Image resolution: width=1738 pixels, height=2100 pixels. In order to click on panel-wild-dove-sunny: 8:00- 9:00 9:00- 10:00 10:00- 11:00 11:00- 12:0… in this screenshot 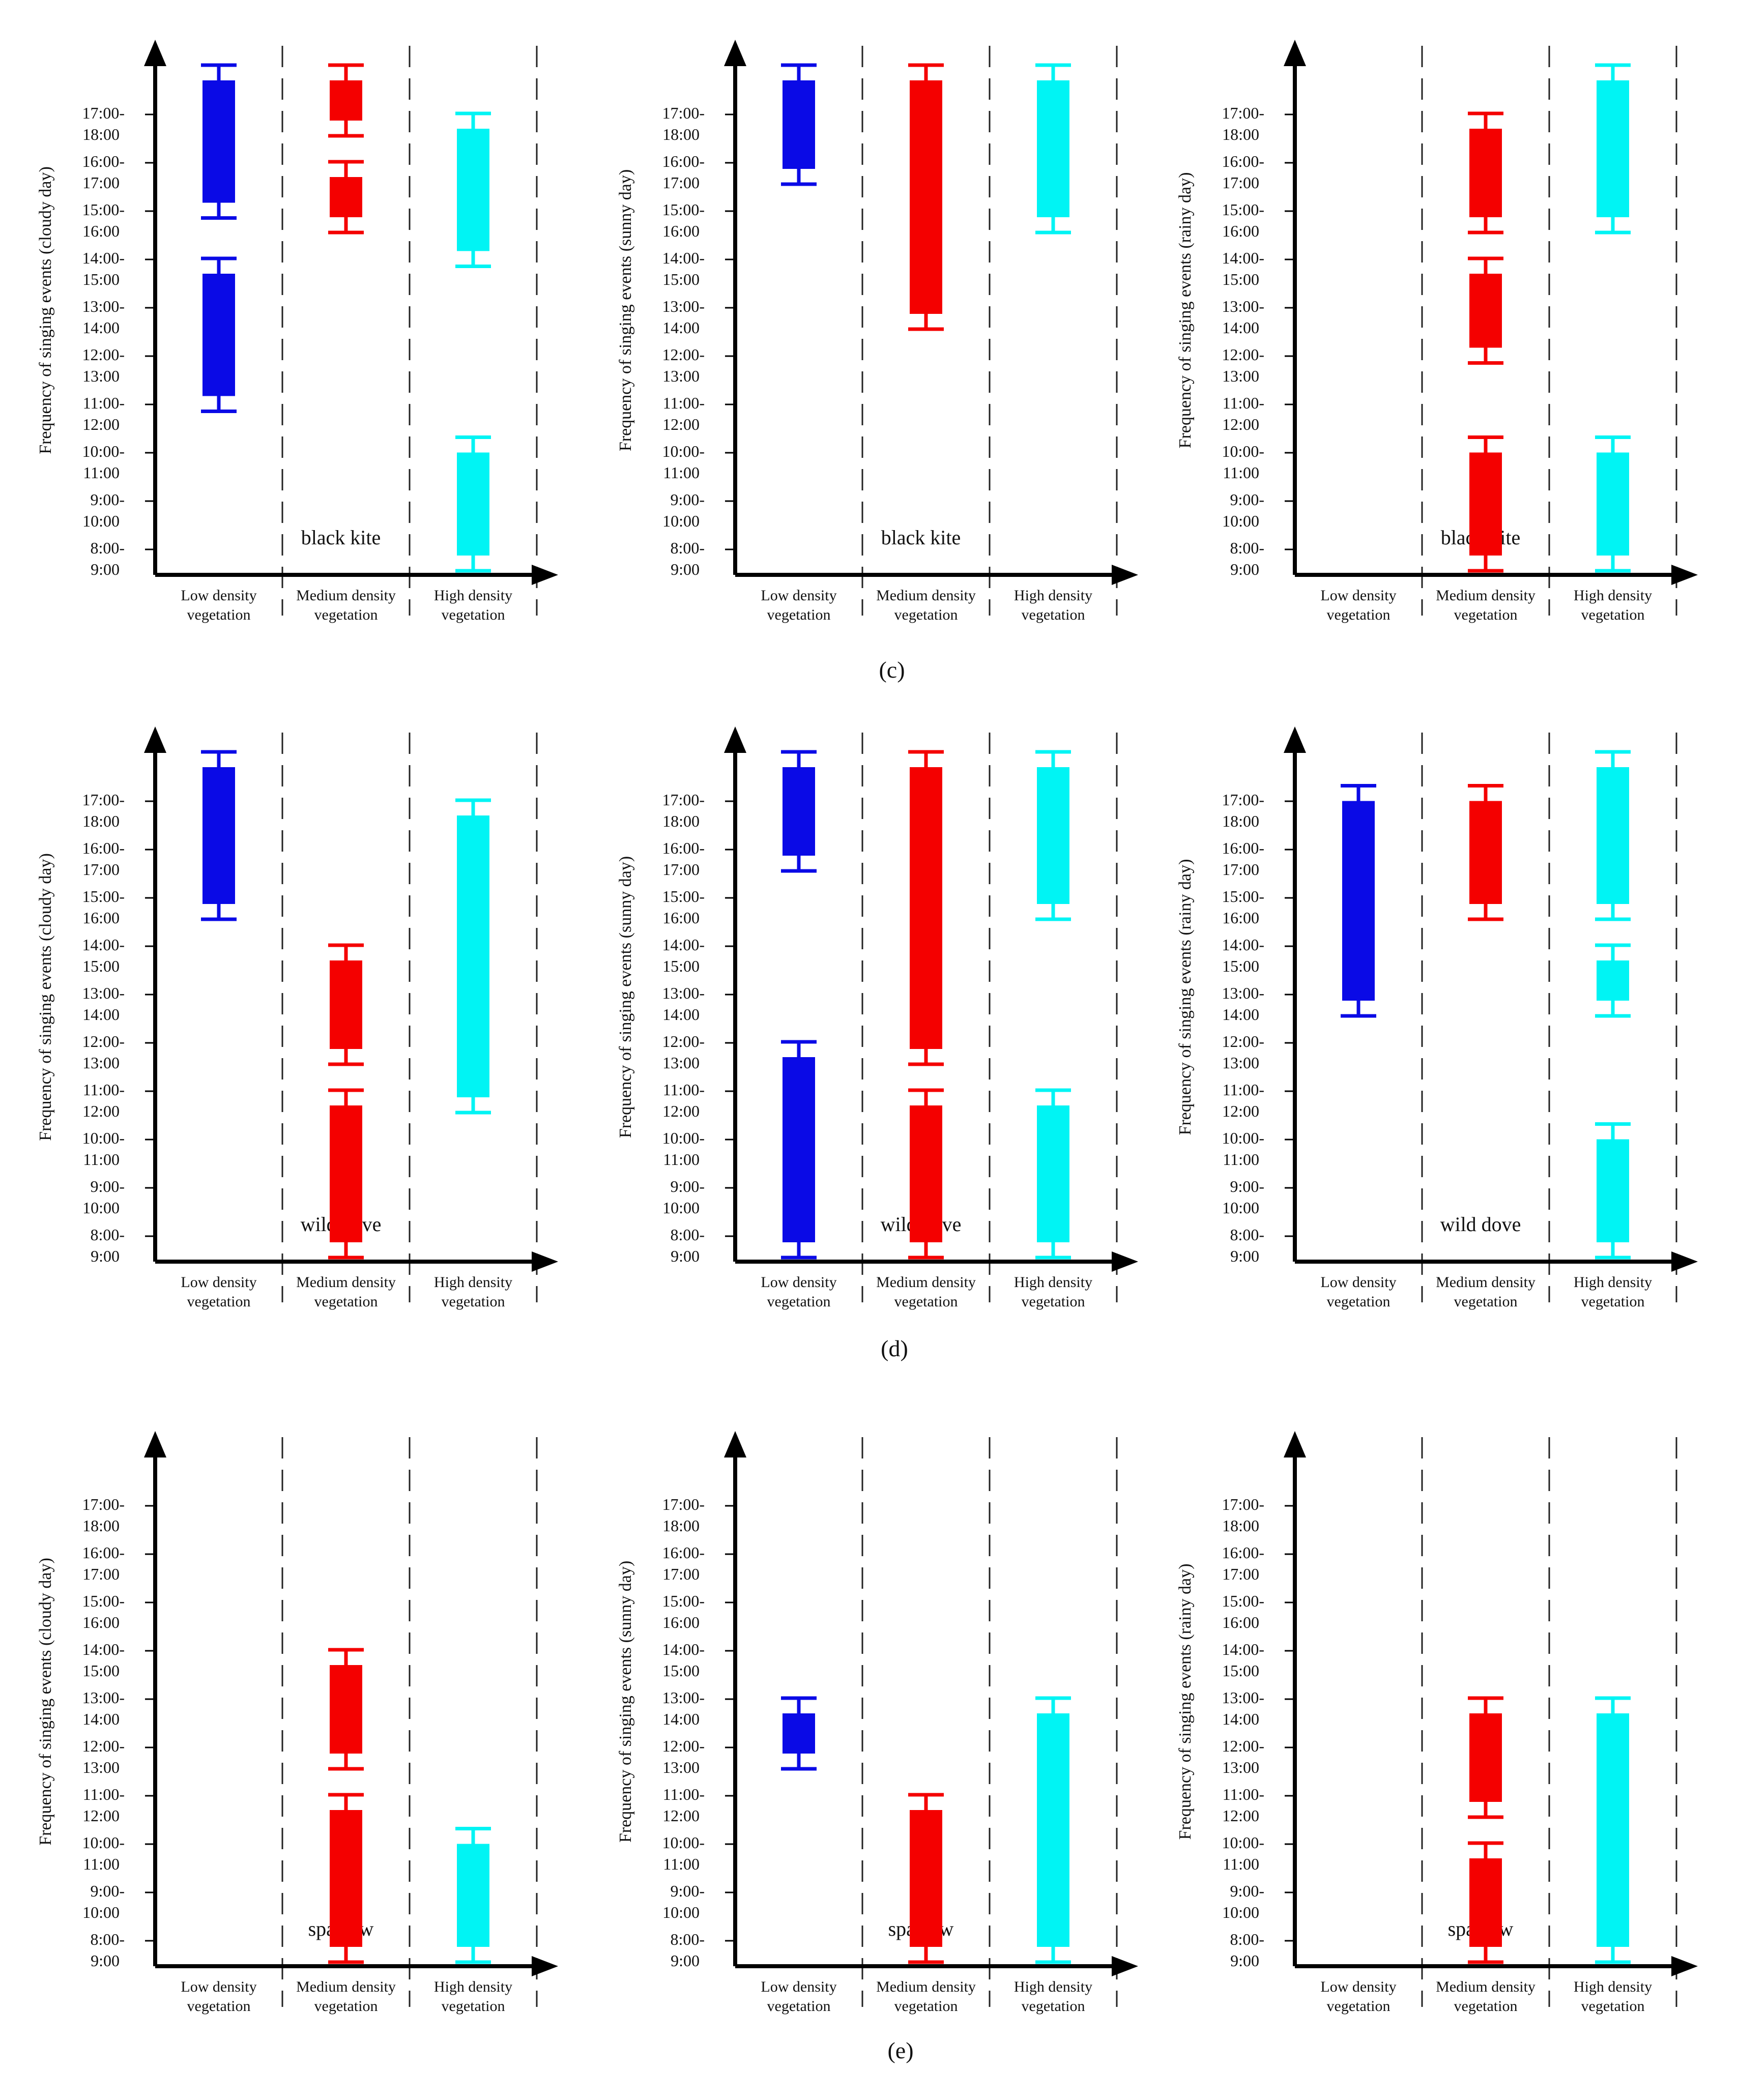, I will do `click(877, 1018)`.